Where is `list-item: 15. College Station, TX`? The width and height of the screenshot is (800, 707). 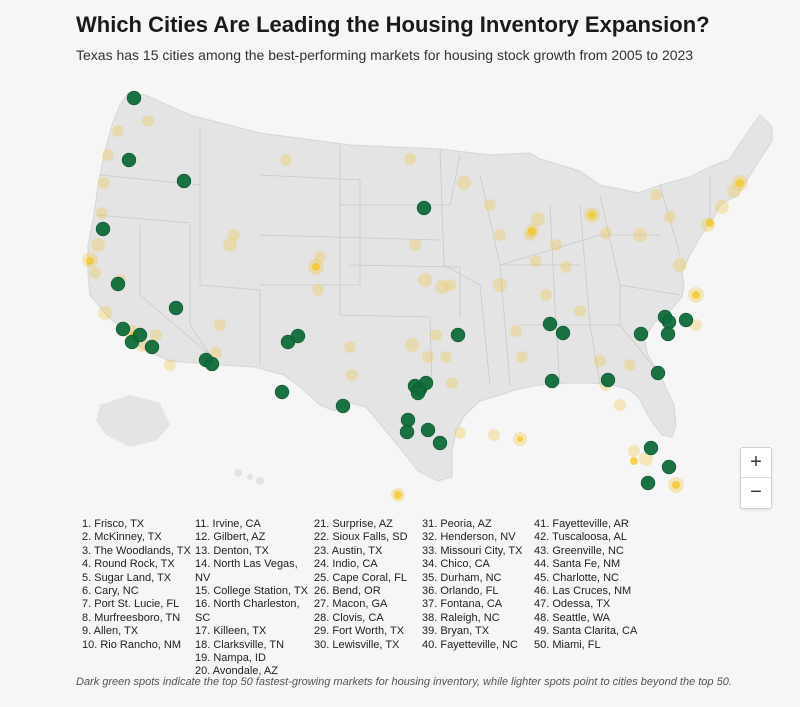 list-item: 15. College Station, TX is located at coordinates (251, 591).